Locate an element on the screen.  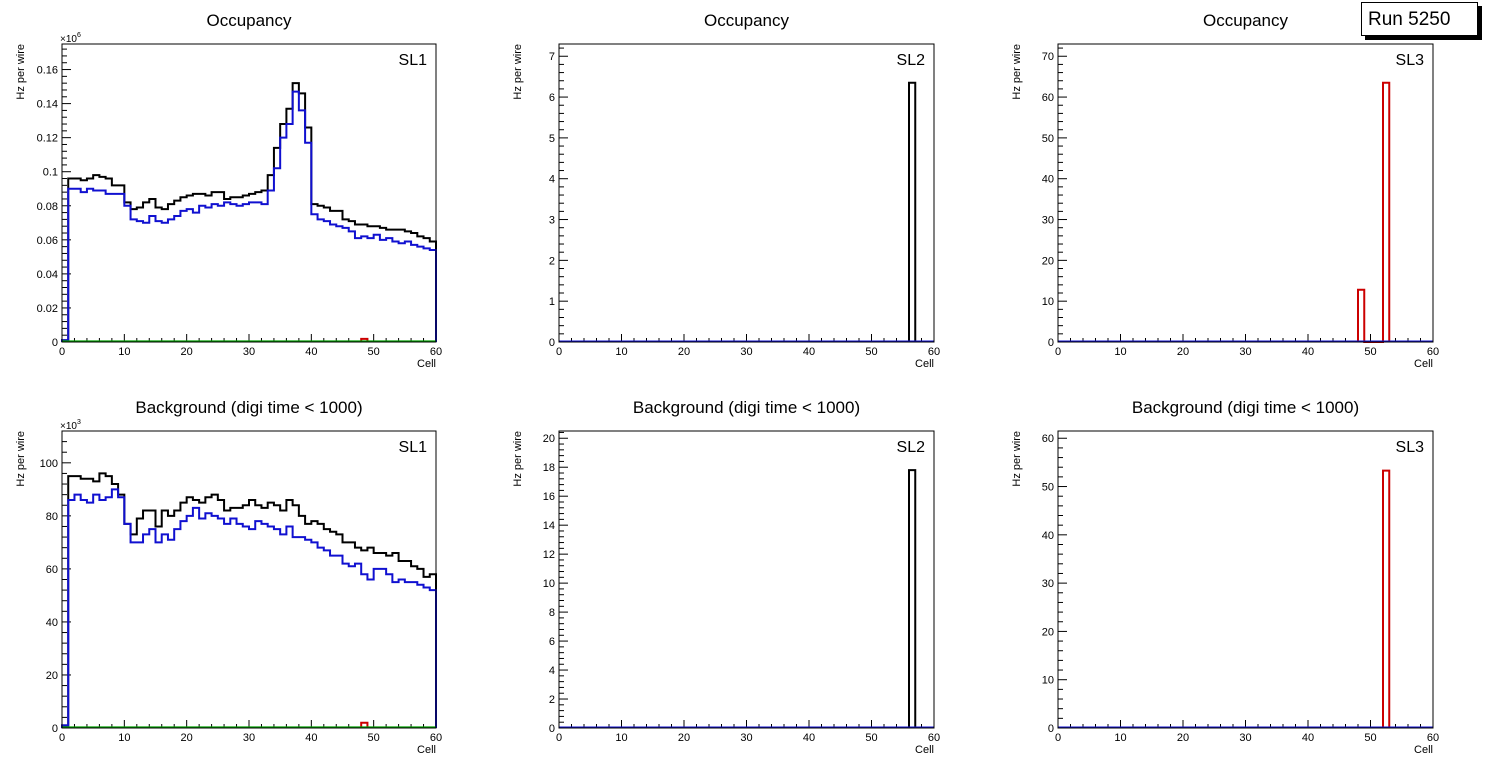
y-tick-label: 3 is located at coordinates (552, 221).